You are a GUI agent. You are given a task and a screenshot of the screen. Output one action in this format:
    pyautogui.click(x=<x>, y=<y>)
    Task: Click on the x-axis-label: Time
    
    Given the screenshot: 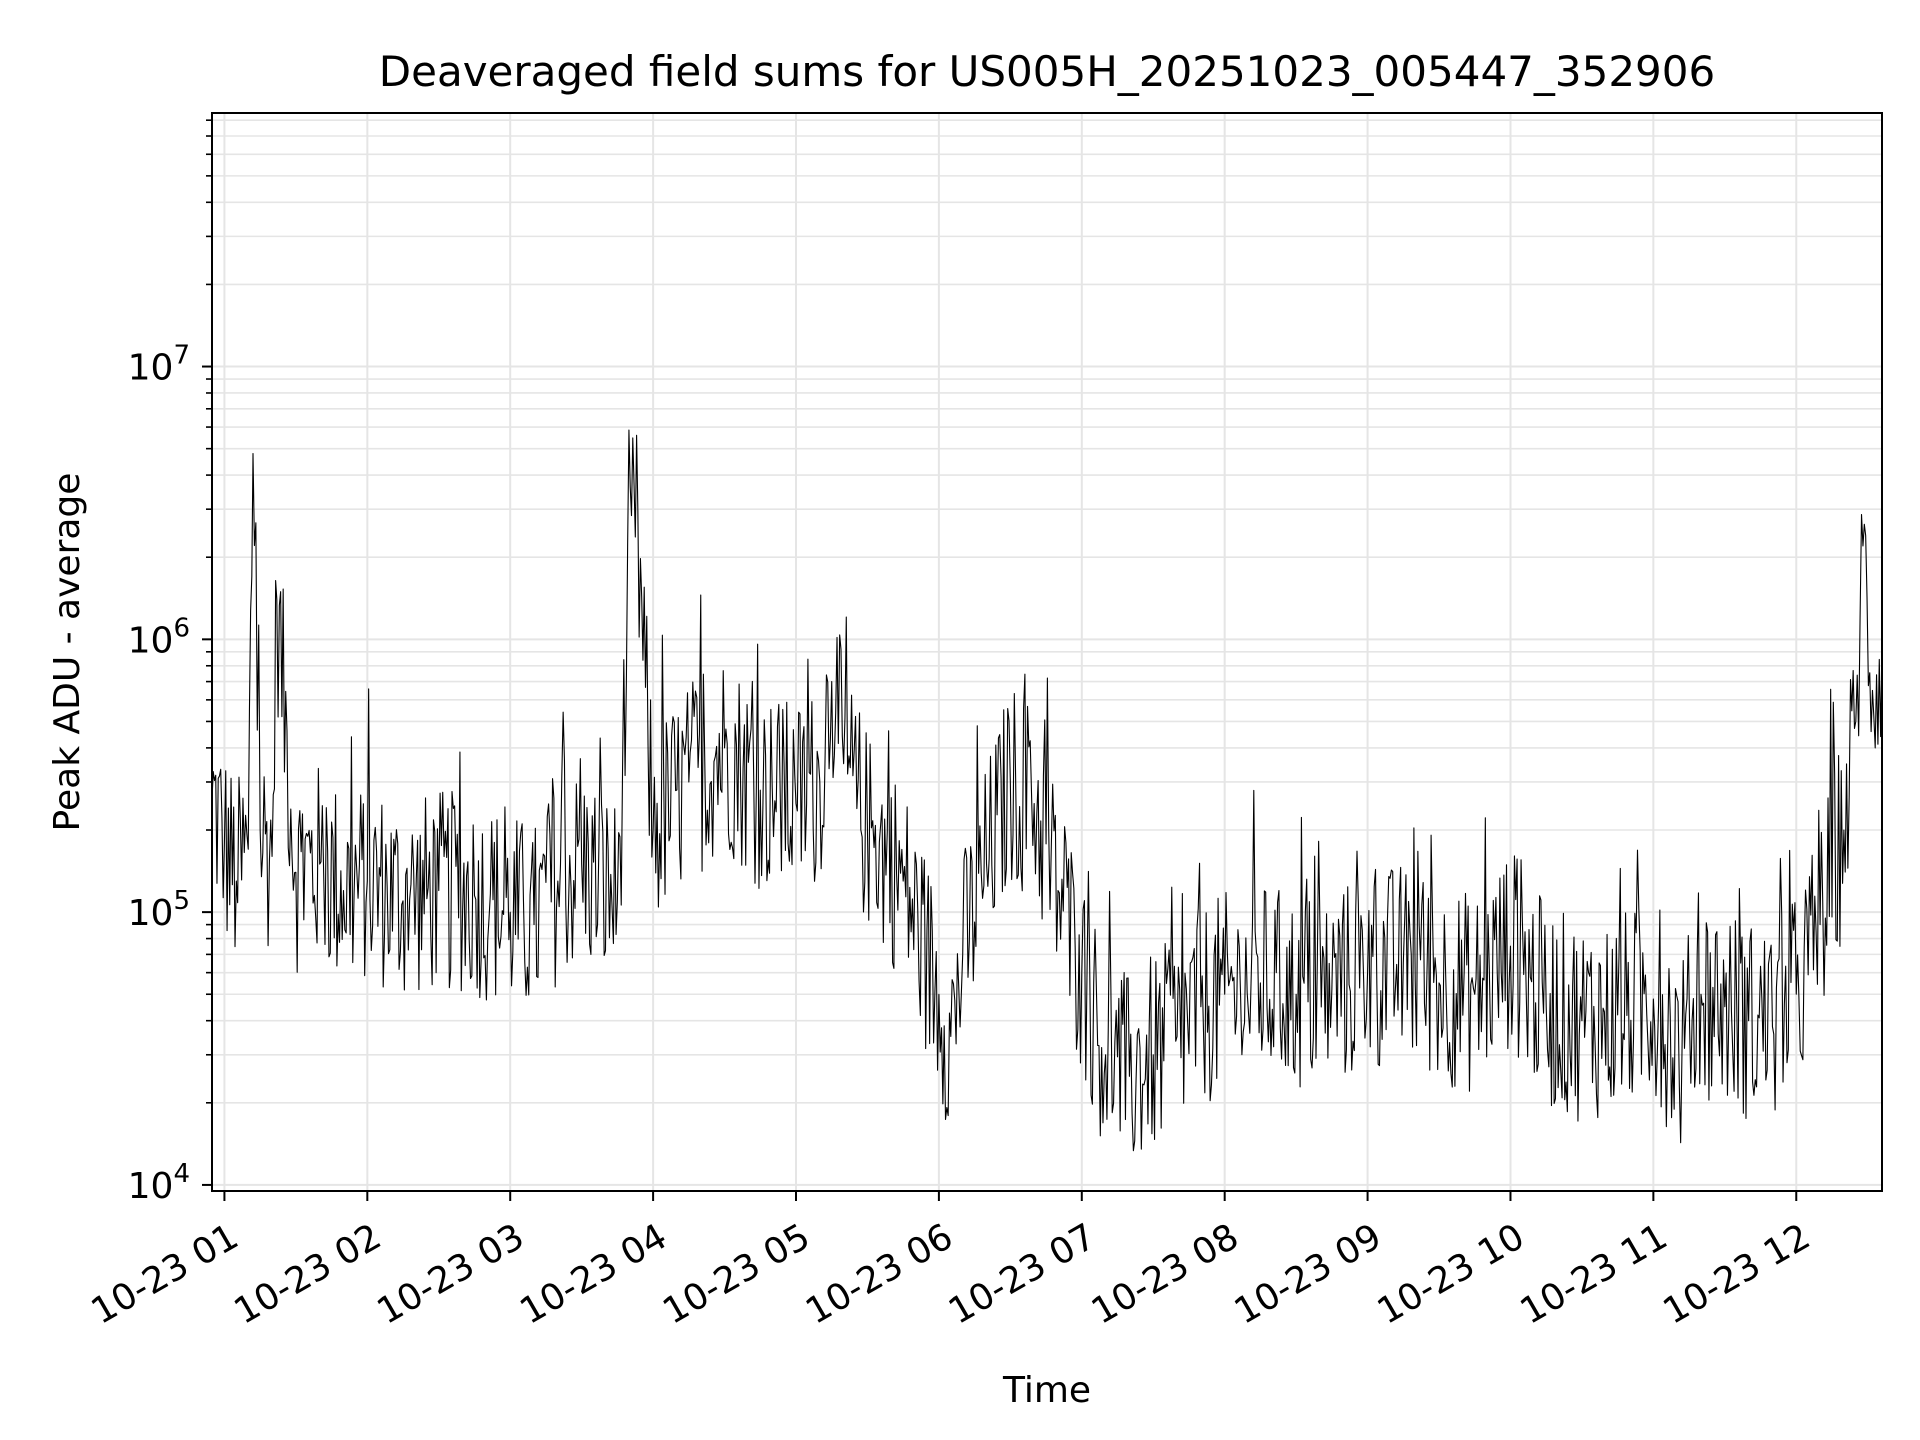 What is the action you would take?
    pyautogui.click(x=1046, y=1390)
    